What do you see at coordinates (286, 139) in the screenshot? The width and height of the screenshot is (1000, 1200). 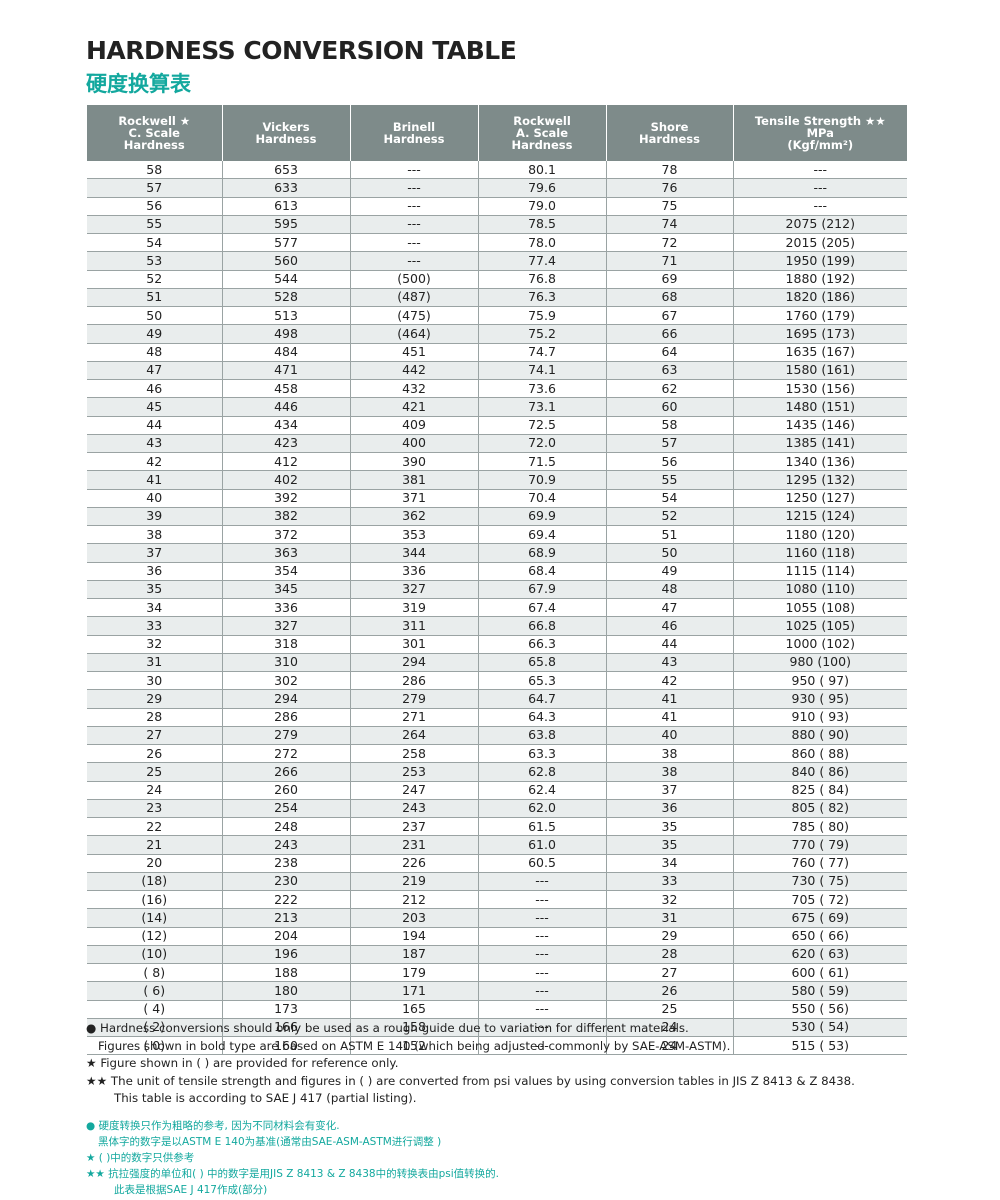 I see `header-line: Hardness` at bounding box center [286, 139].